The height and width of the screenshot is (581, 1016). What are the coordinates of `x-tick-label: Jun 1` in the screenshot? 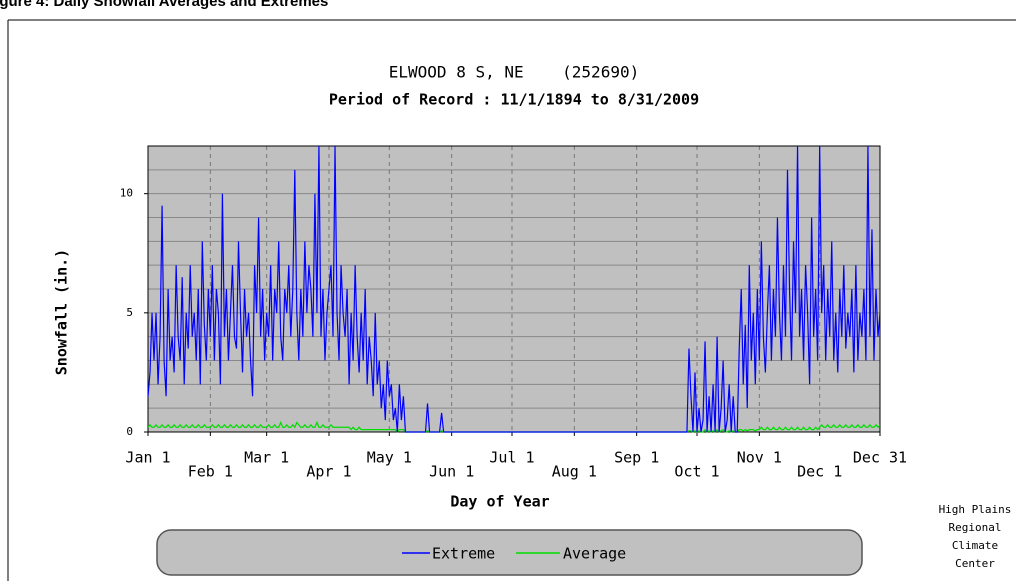 It's located at (451, 472).